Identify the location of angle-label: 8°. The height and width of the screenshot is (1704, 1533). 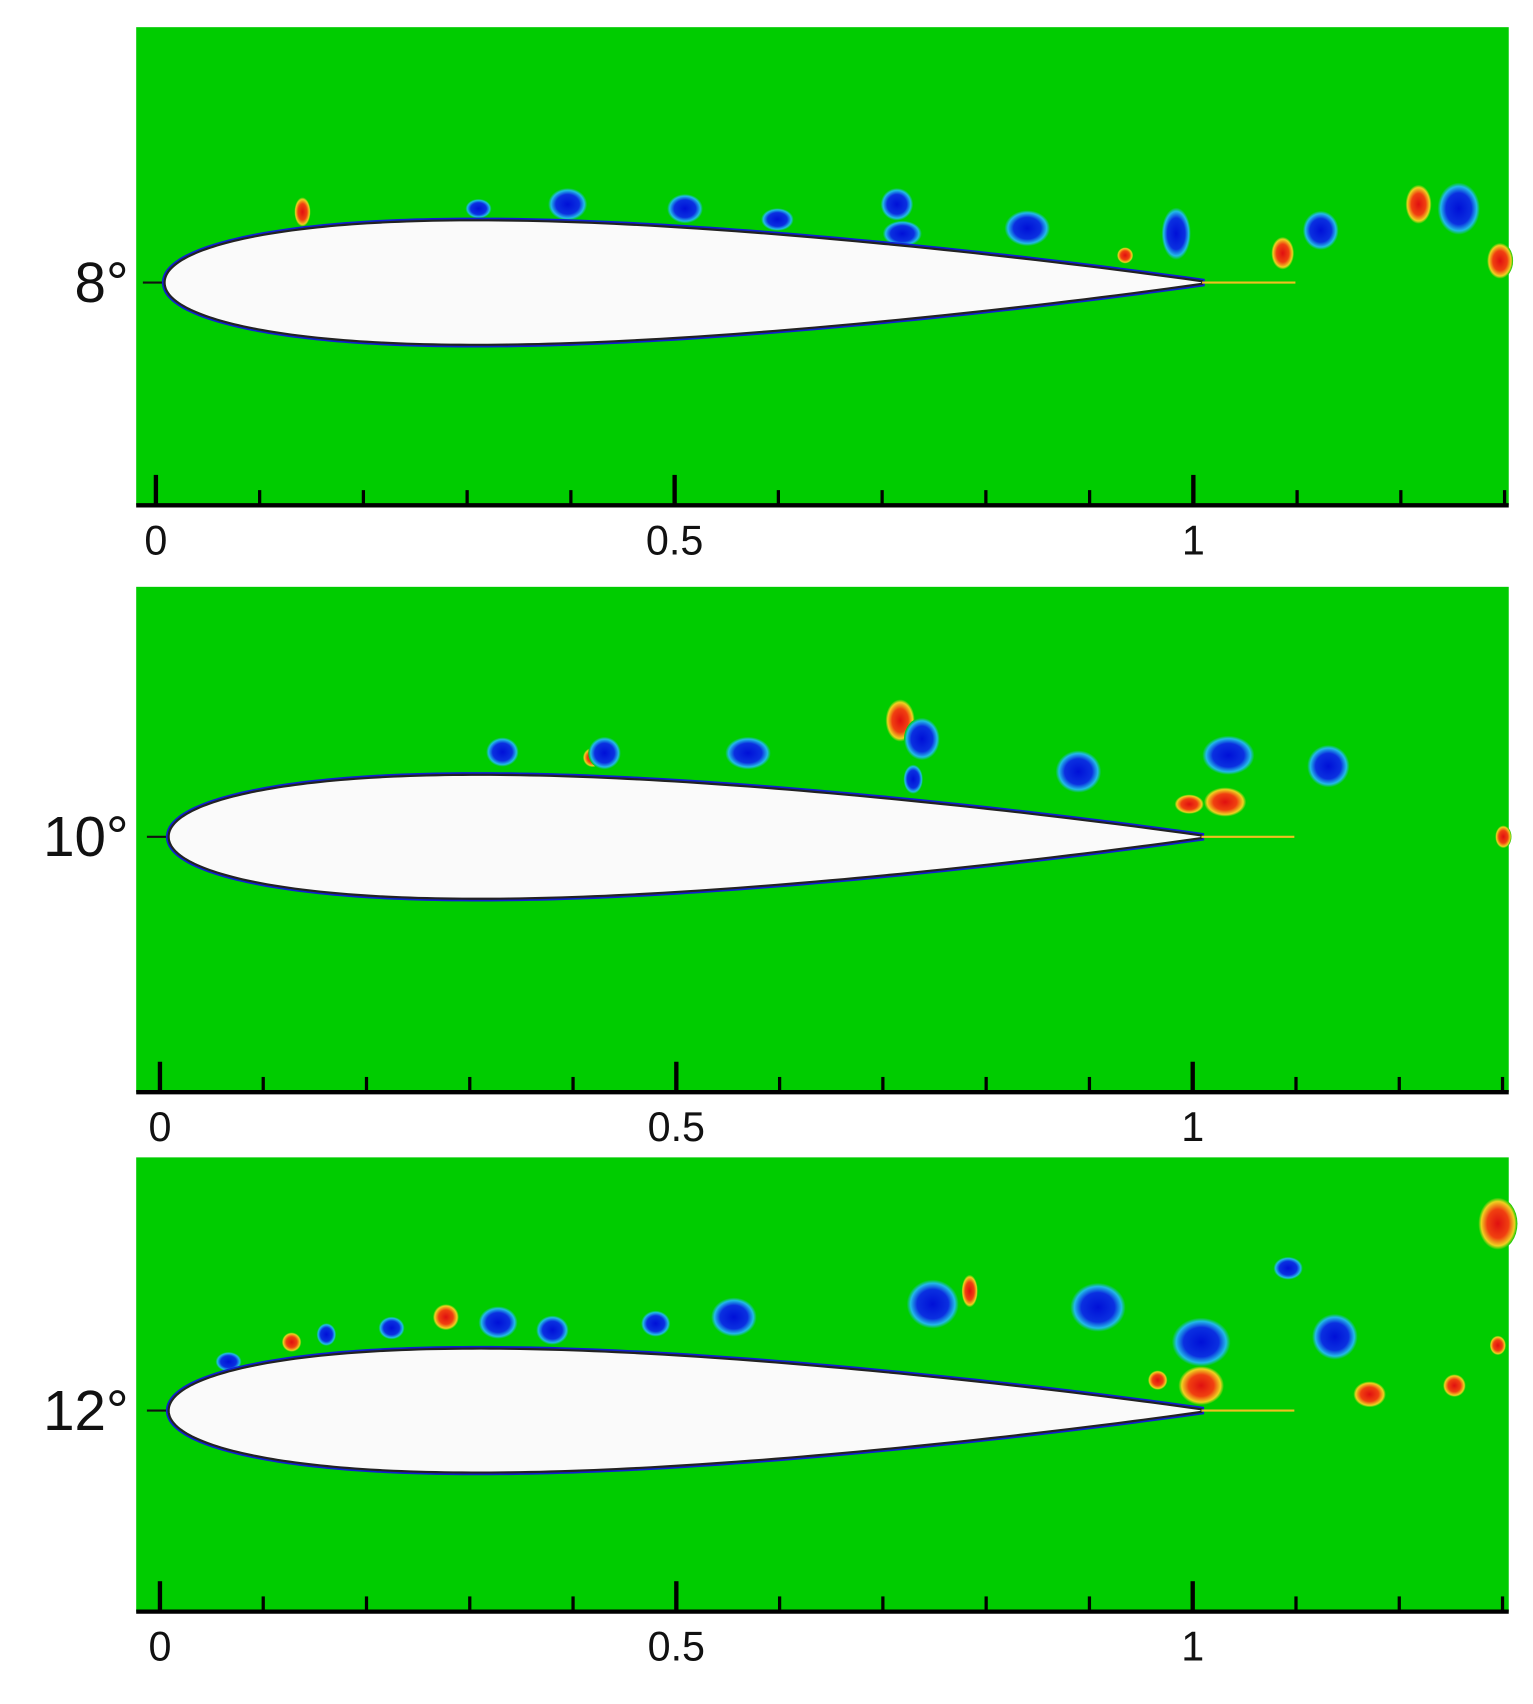
(102, 282).